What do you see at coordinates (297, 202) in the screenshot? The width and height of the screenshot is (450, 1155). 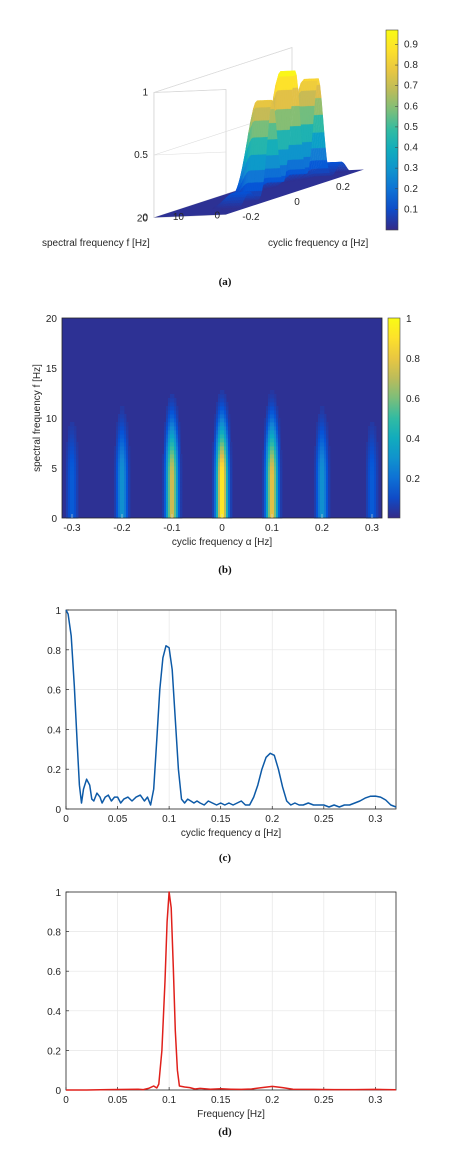 I see `alpha-tick-label: 0` at bounding box center [297, 202].